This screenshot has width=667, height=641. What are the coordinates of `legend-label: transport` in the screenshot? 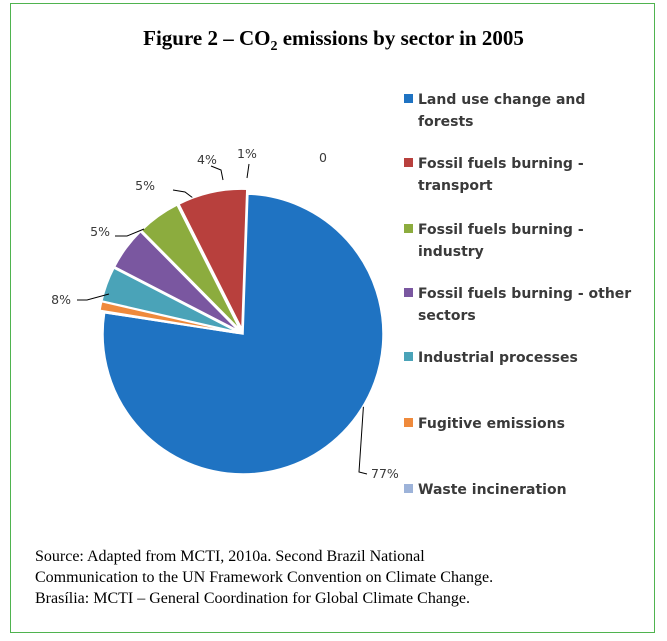 It's located at (455, 186).